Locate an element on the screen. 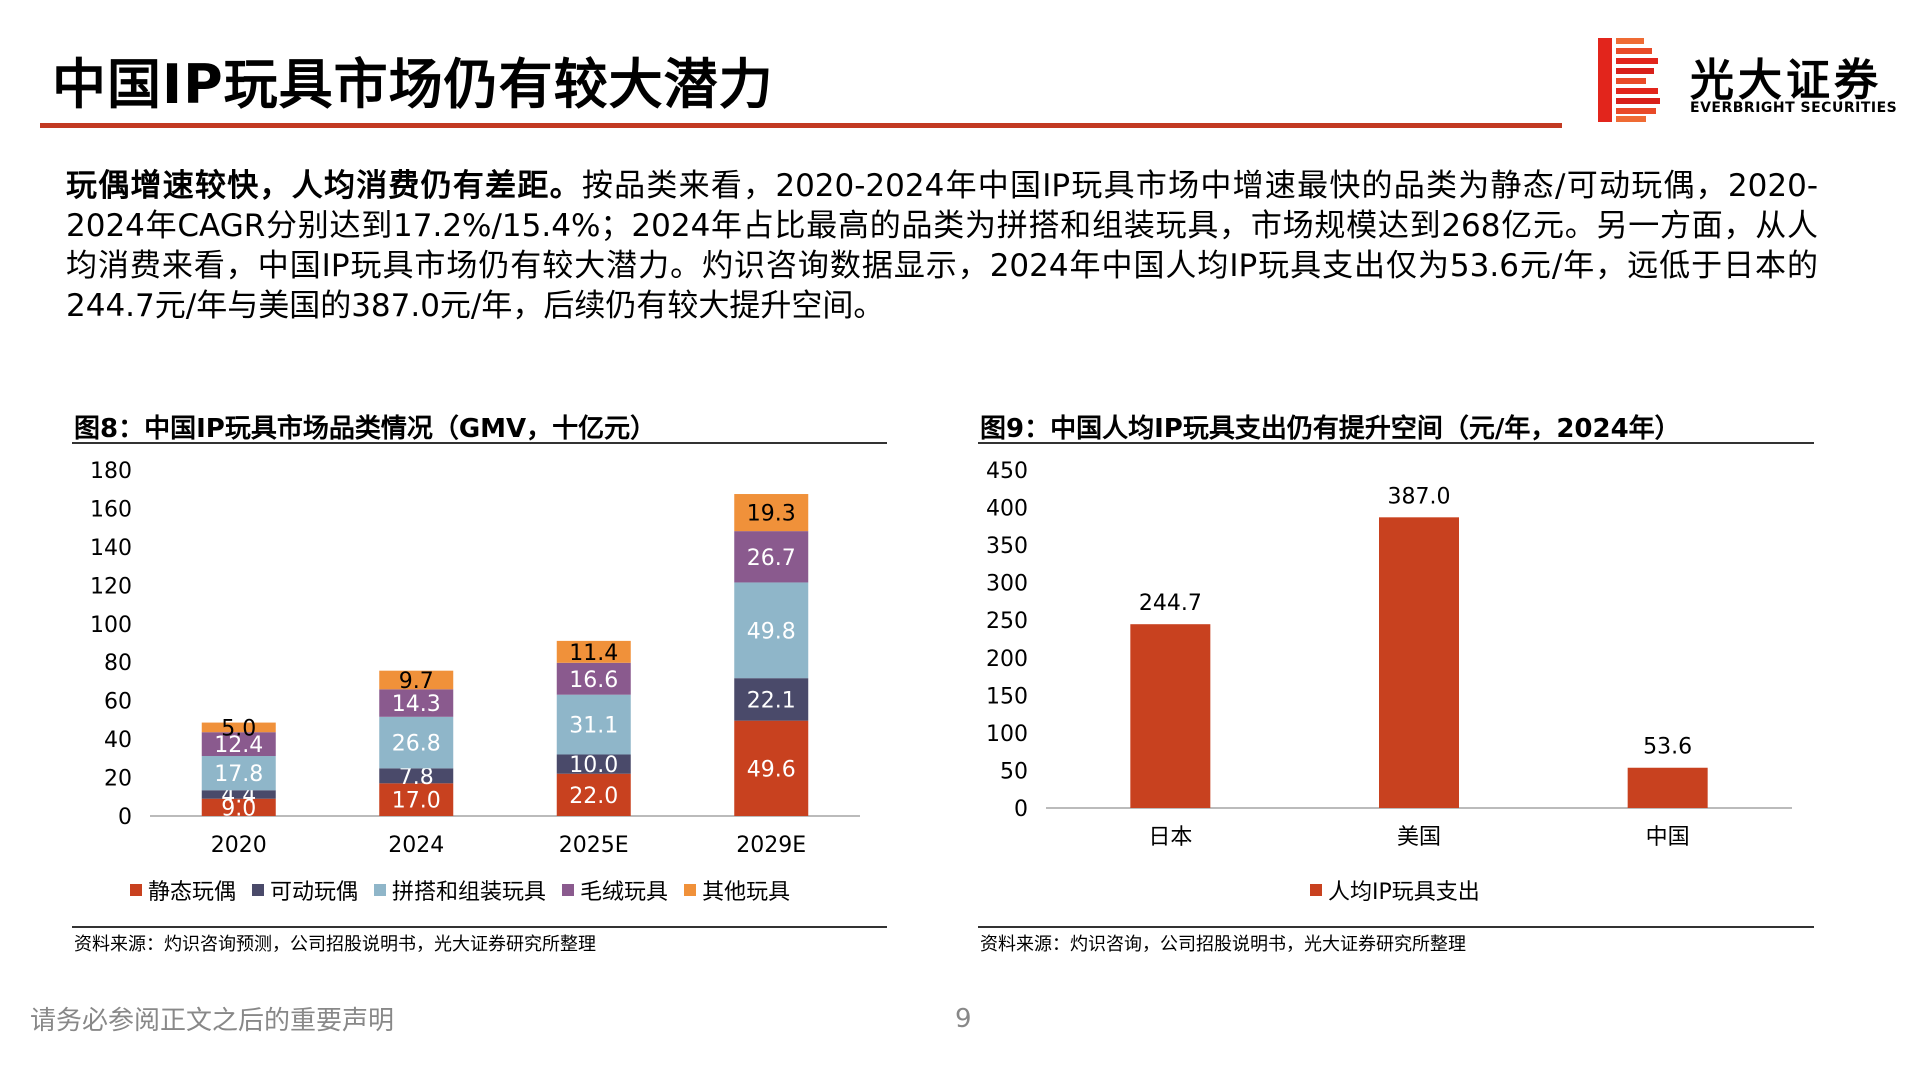 The image size is (1920, 1080). legend-label: 其他玩具 is located at coordinates (746, 892).